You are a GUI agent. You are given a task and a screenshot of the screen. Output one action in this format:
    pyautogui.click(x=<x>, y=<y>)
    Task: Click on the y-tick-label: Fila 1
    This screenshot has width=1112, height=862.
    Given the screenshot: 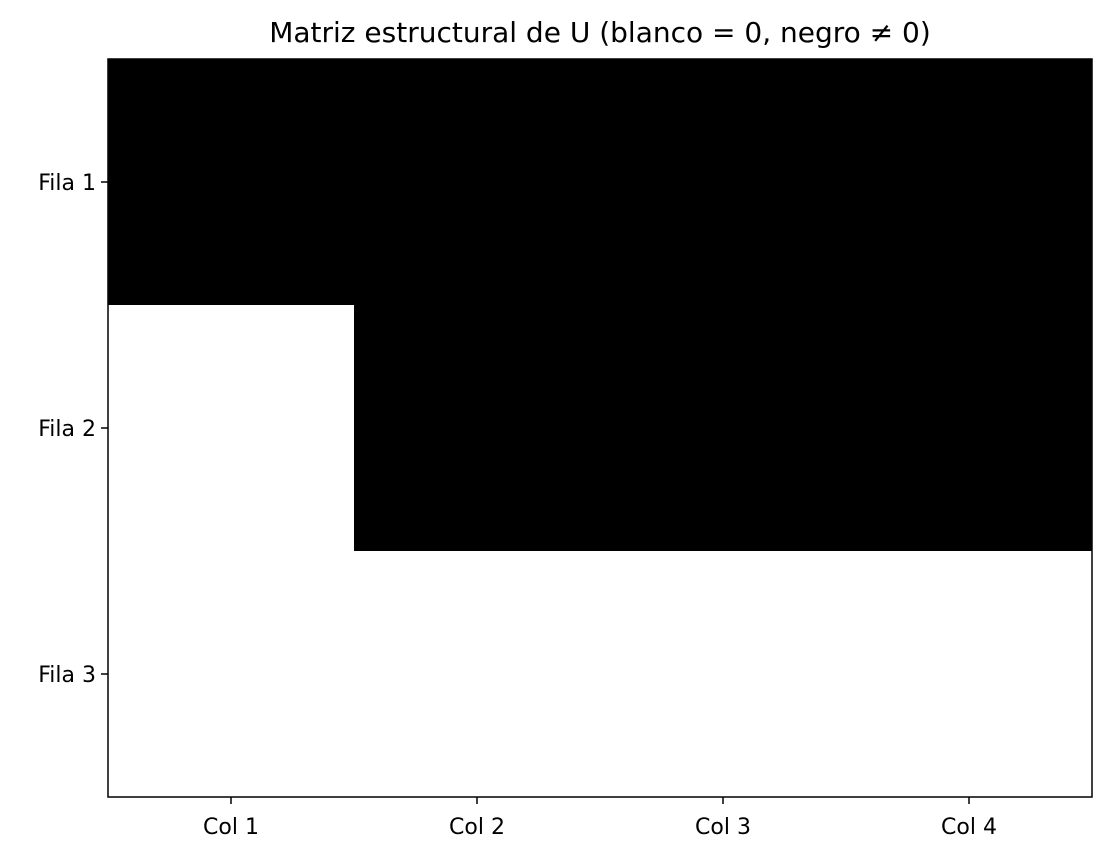 What is the action you would take?
    pyautogui.click(x=67, y=183)
    